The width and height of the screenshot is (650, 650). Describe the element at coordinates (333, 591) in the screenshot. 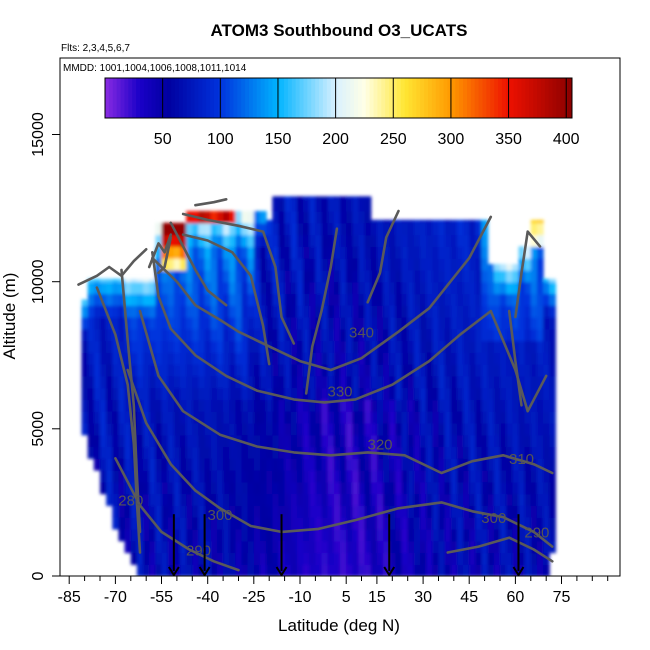

I see `x-axis: -85 -70 -55 -40 -25 -10 5 15 30 45 60 75` at that location.